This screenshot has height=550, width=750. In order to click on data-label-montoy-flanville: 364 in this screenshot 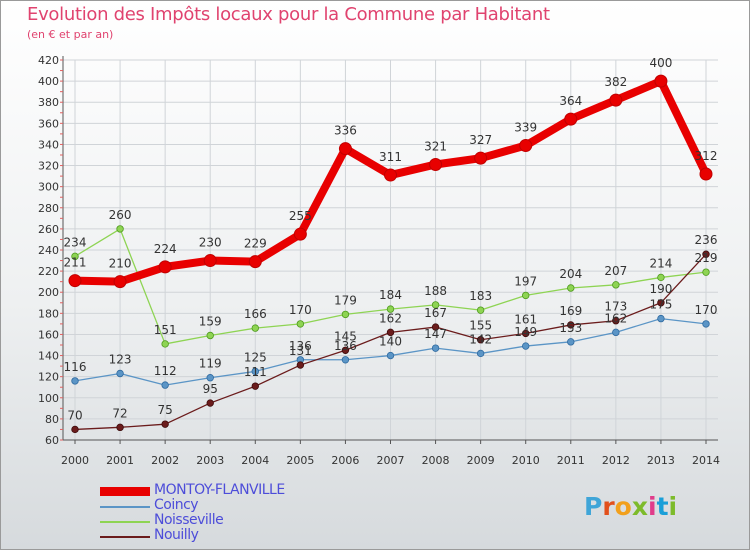, I will do `click(570, 101)`.